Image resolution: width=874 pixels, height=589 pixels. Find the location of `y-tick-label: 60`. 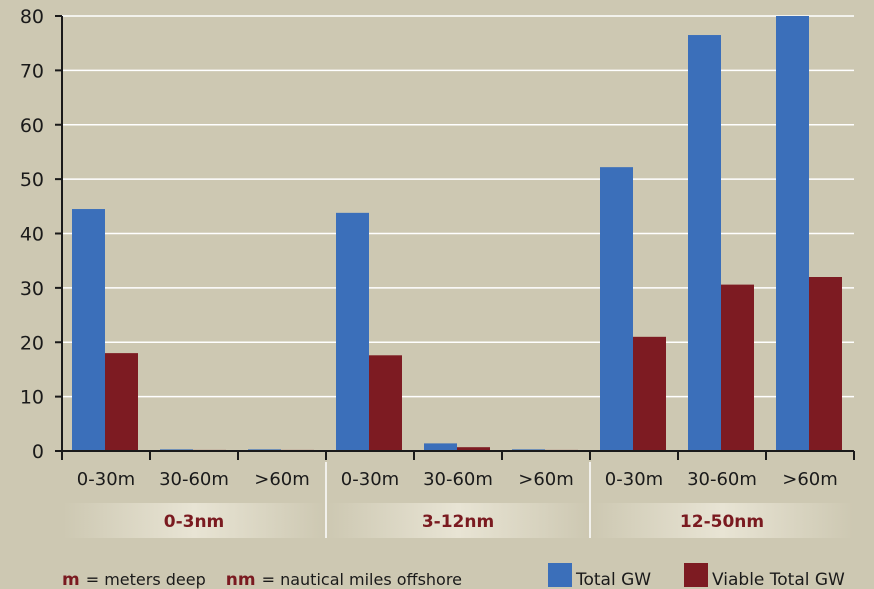

y-tick-label: 60 is located at coordinates (32, 126).